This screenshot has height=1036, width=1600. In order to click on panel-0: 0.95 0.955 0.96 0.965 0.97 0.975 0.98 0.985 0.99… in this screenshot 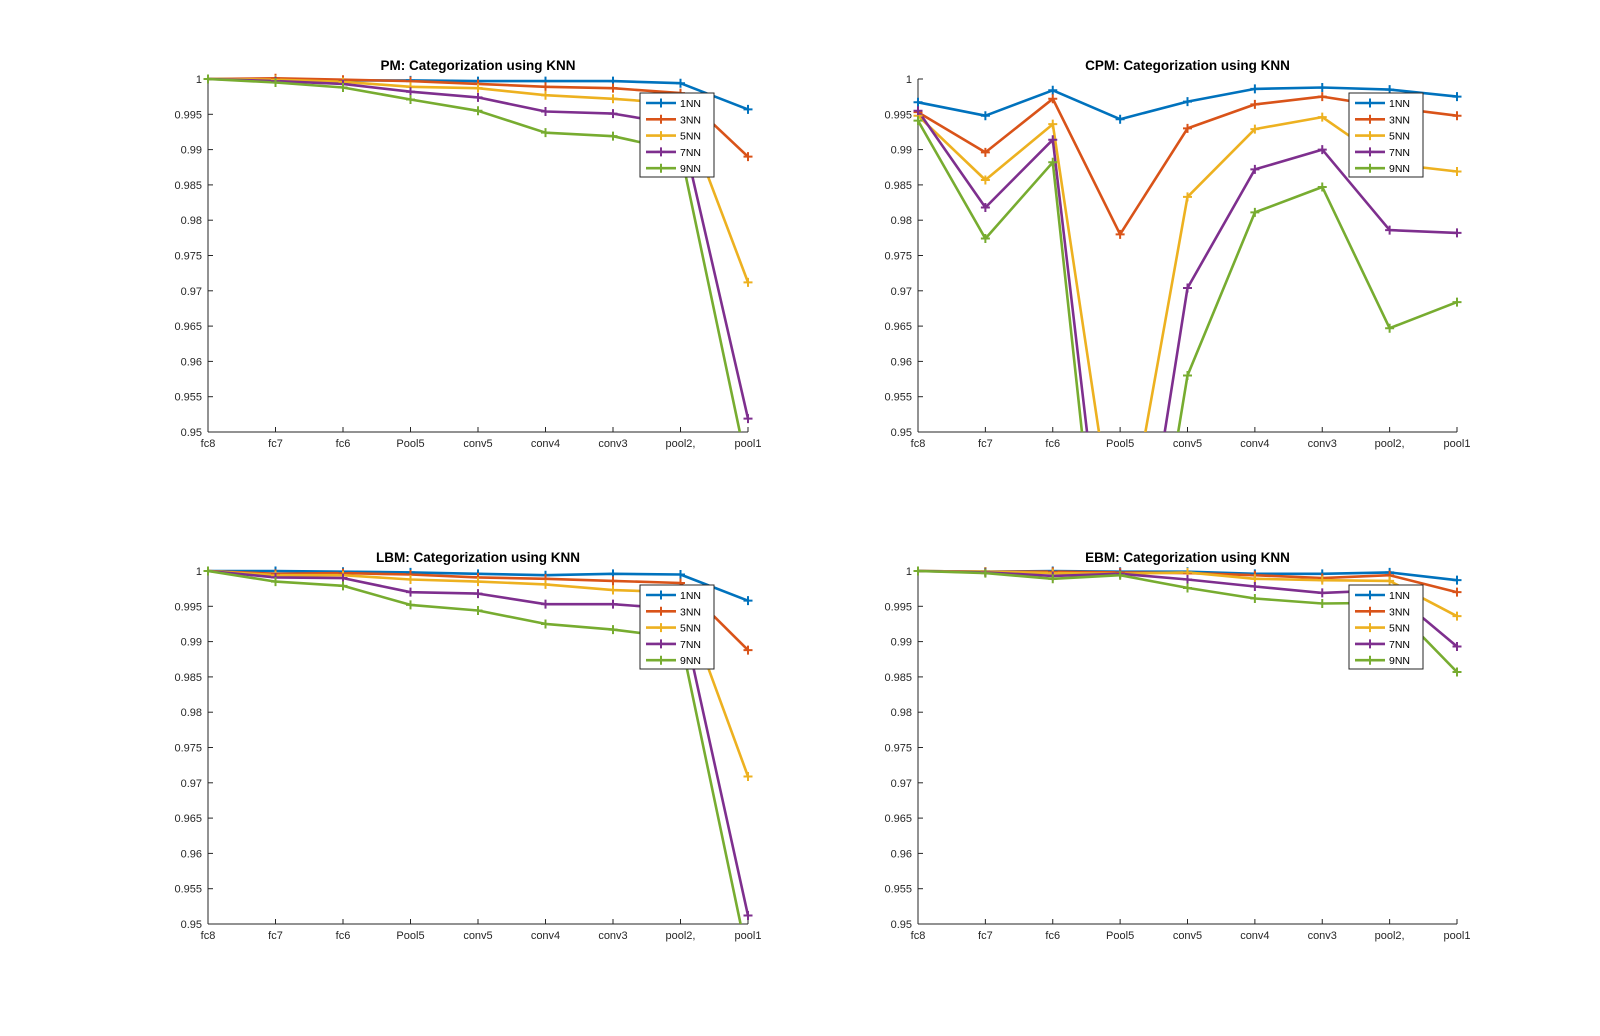, I will do `click(467, 254)`.